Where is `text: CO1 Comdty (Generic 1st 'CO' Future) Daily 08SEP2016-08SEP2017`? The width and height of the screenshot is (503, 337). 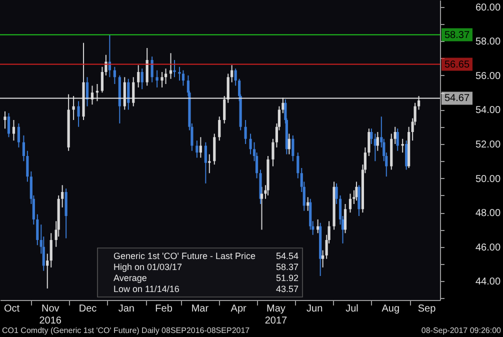 text: CO1 Comdty (Generic 1st 'CO' Future) Daily 08SEP2016-08SEP2017 is located at coordinates (126, 330).